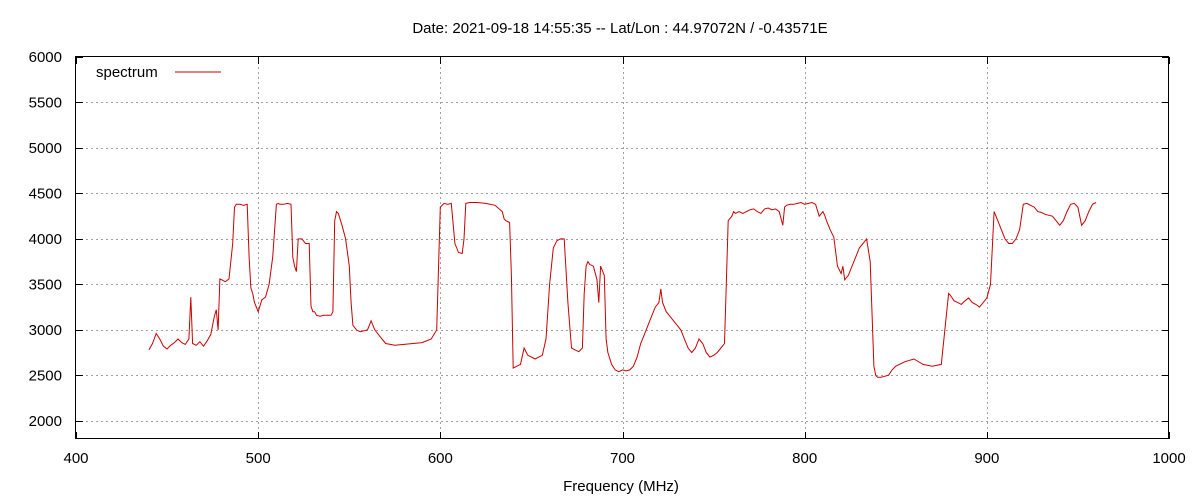  I want to click on x-tick-label-400: 400, so click(75, 458).